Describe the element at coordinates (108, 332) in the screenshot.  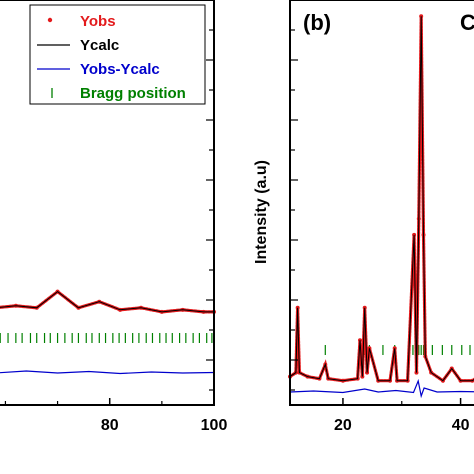
I see `a-series` at that location.